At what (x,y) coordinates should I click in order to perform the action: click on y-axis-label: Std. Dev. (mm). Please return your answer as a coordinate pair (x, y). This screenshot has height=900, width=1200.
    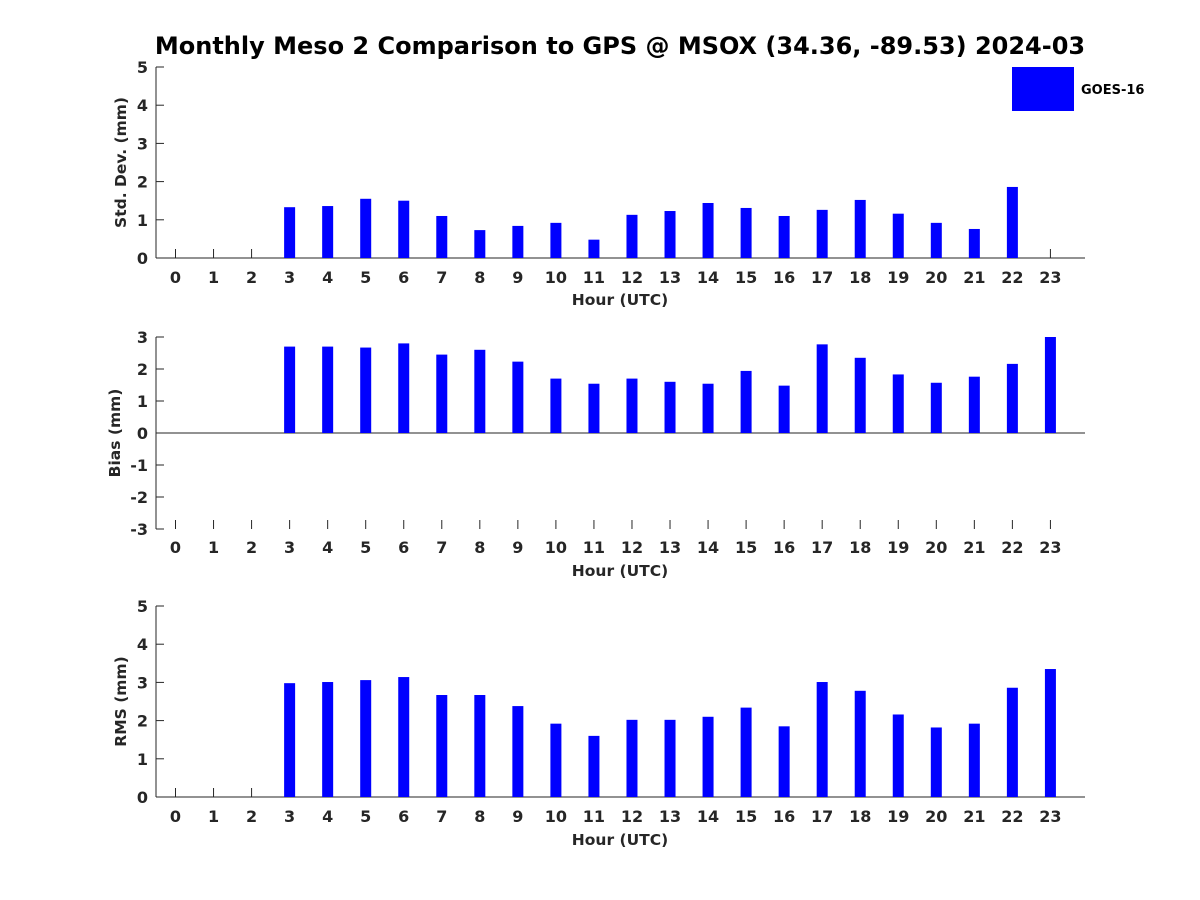
    Looking at the image, I should click on (121, 162).